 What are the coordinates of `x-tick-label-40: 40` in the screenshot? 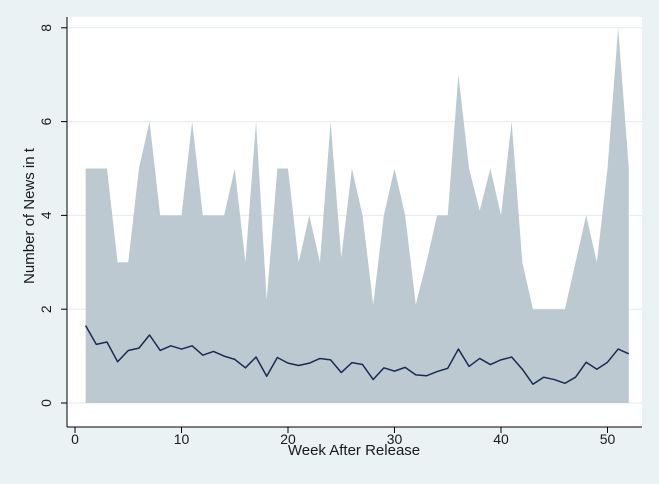 It's located at (501, 439).